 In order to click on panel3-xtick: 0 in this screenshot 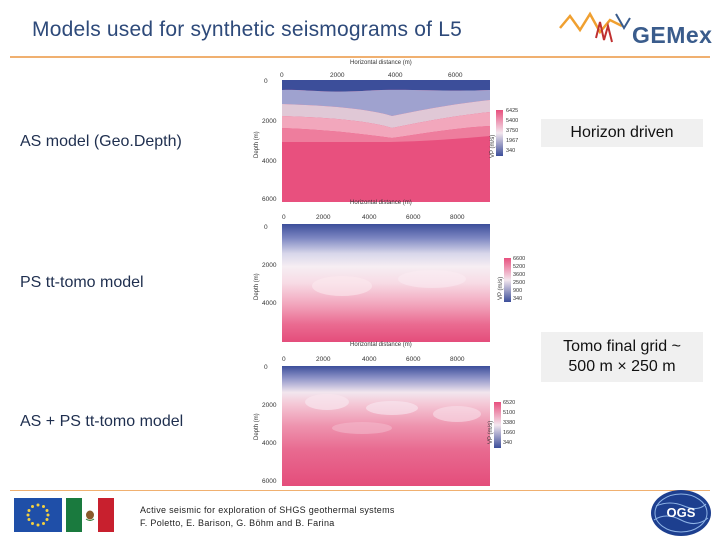, I will do `click(284, 359)`.